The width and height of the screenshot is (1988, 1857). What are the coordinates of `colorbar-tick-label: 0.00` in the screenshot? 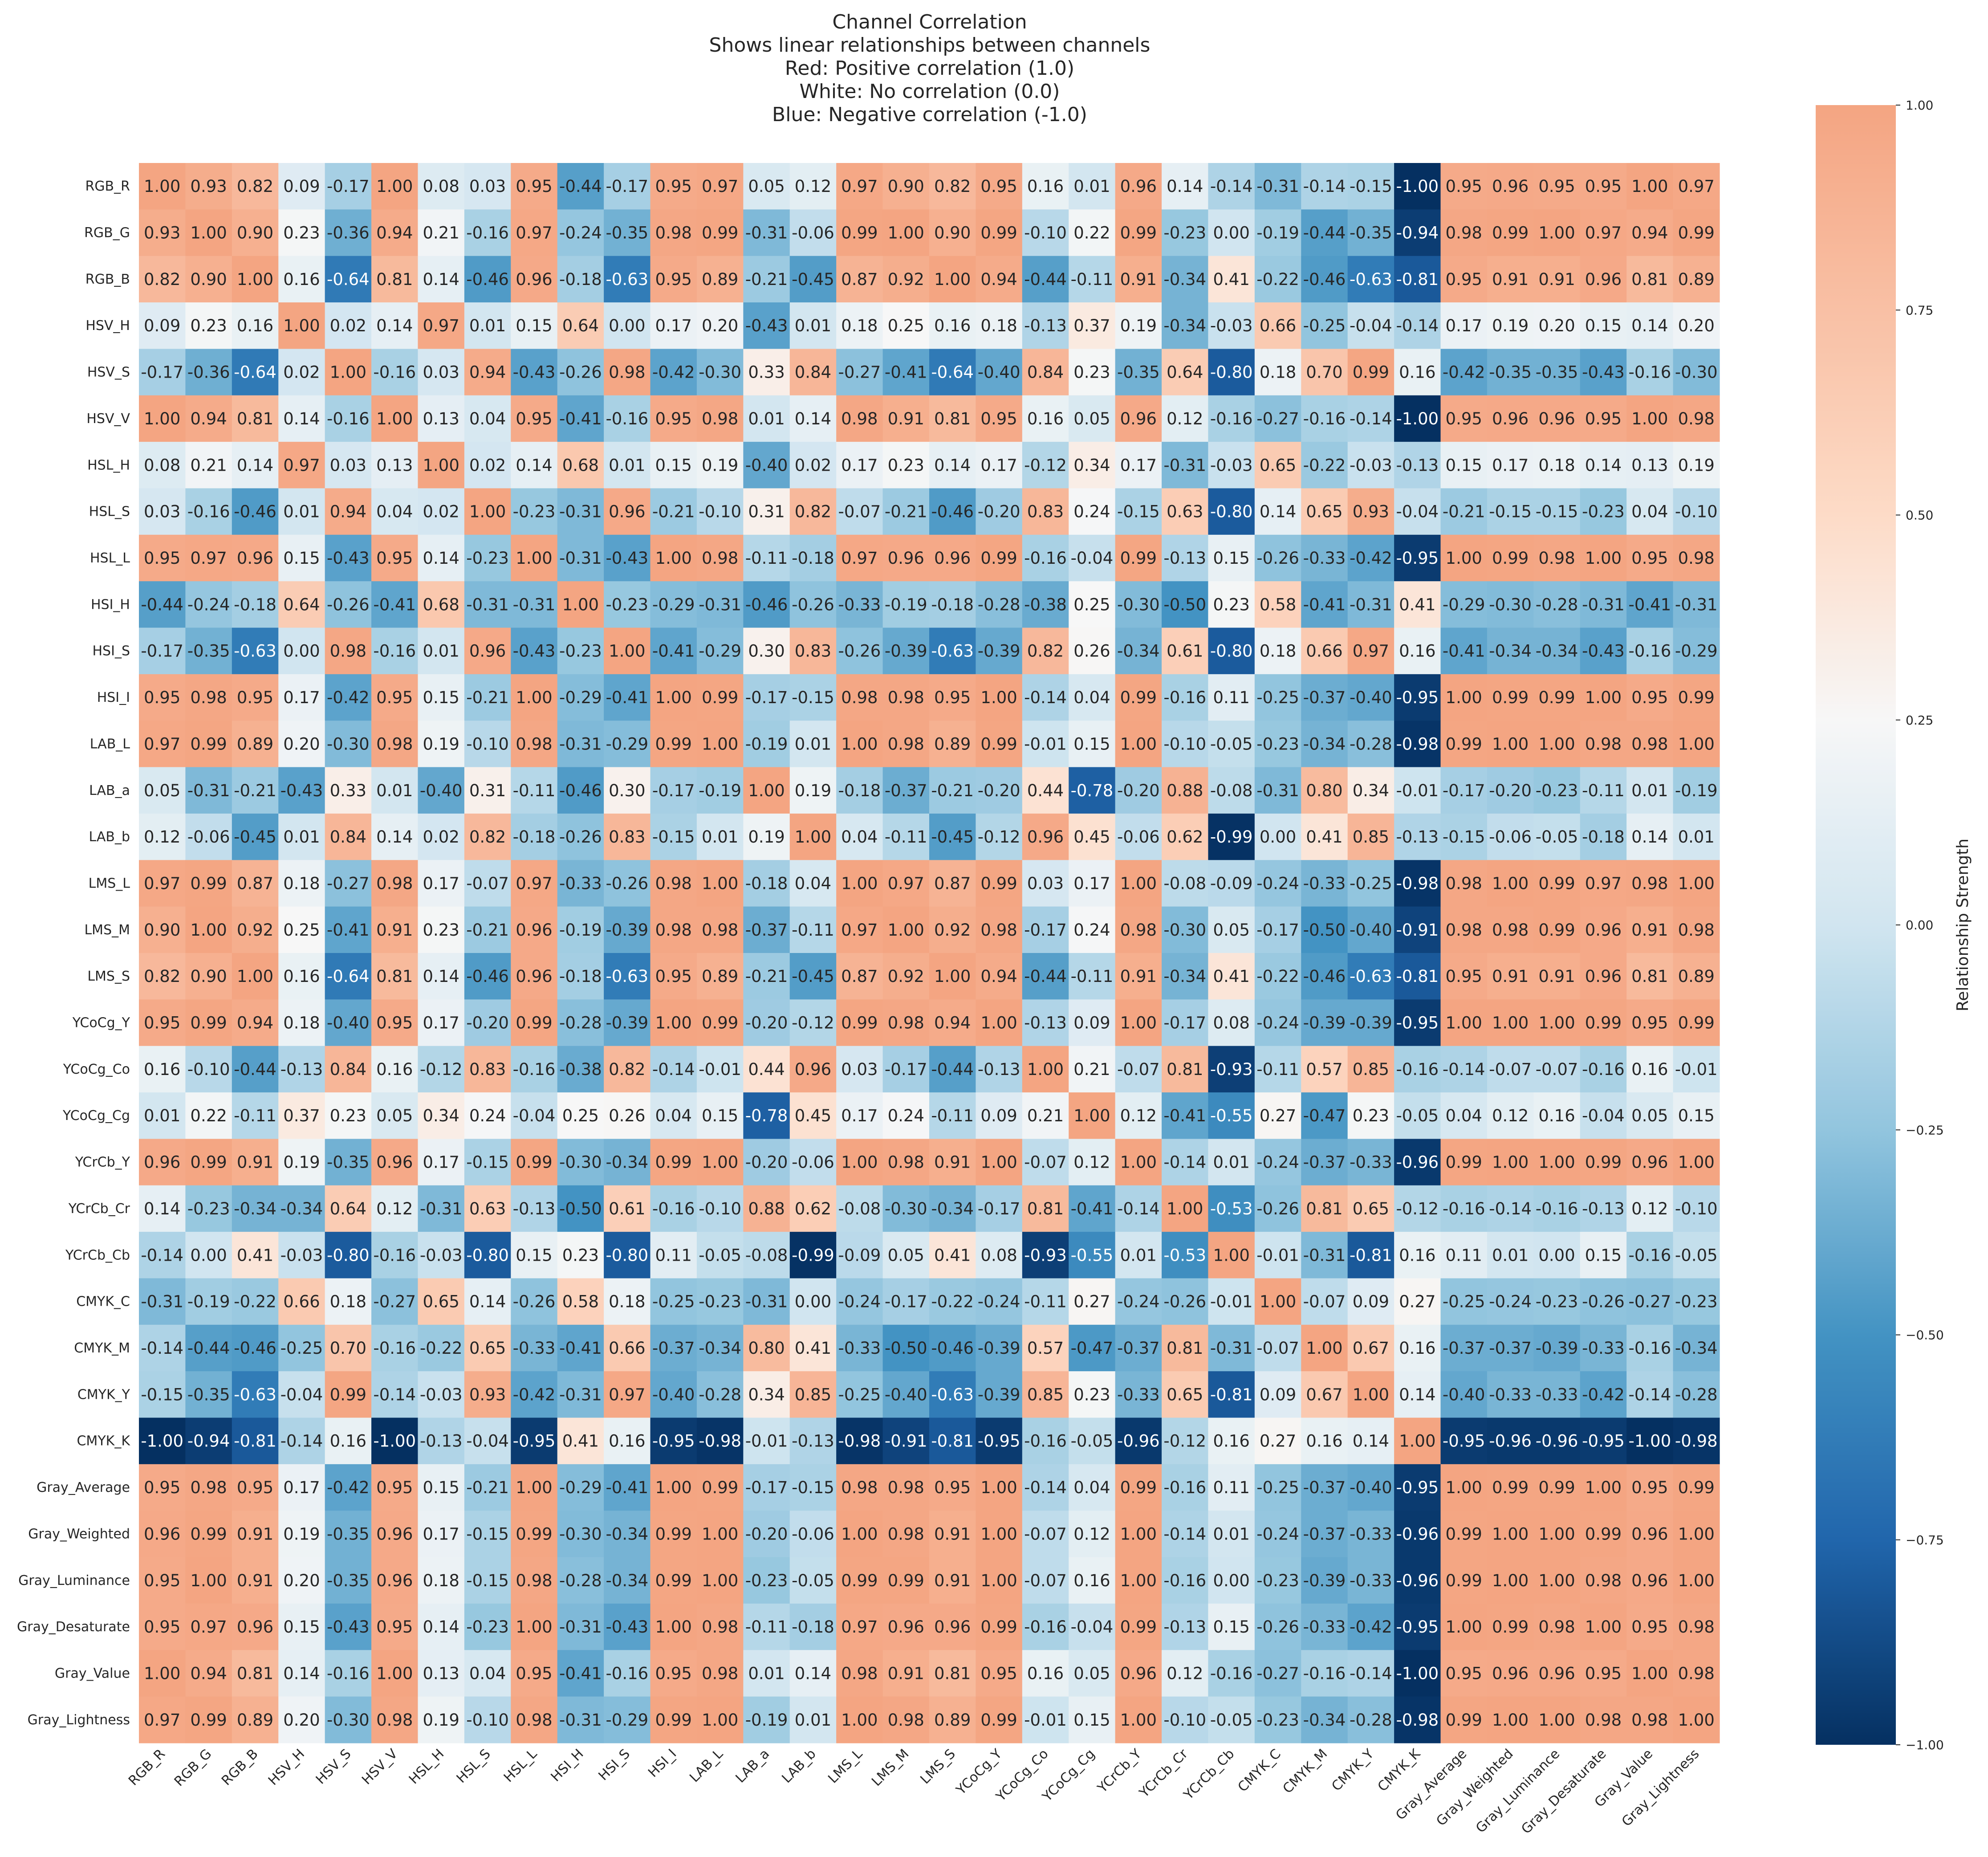 It's located at (1920, 926).